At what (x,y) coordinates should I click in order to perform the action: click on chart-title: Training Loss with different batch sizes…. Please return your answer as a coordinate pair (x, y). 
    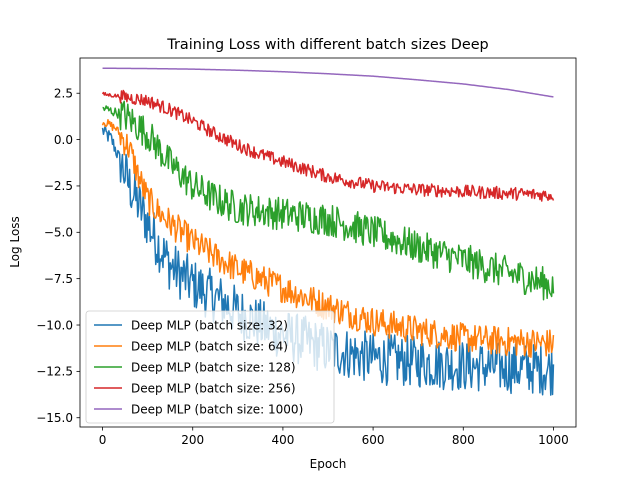
    Looking at the image, I should click on (327, 45).